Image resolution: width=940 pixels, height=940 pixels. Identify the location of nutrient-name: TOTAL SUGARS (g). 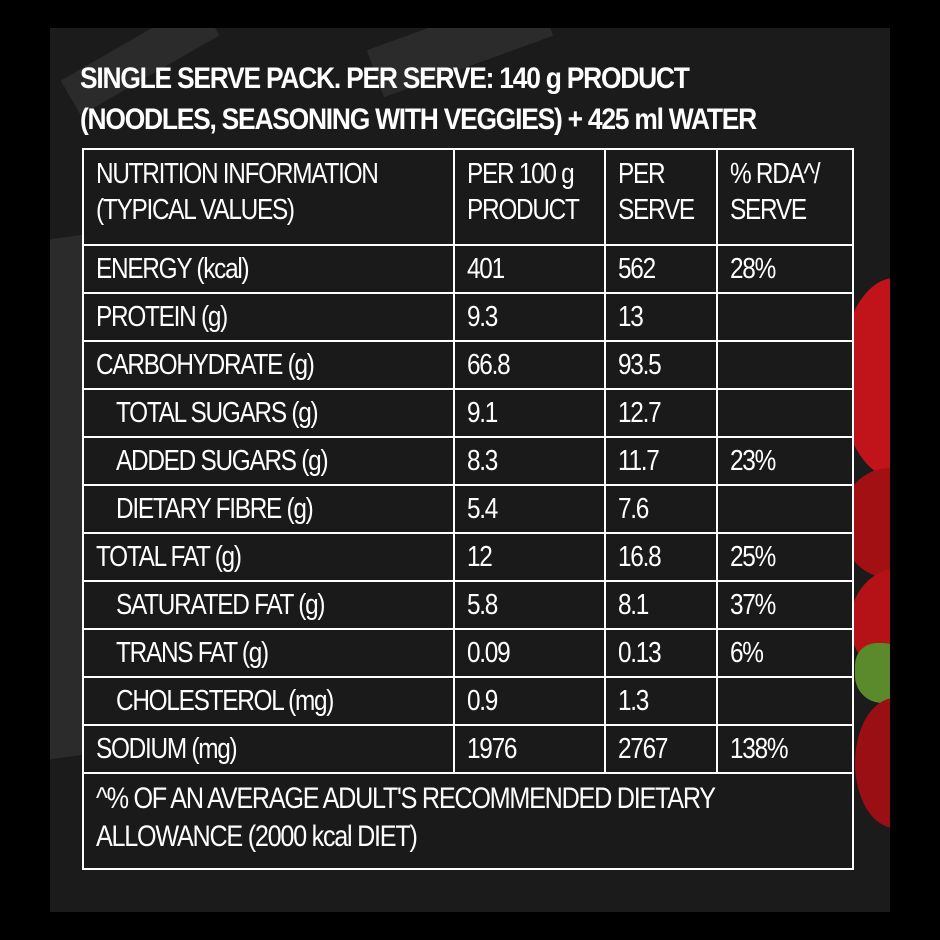
(268, 413).